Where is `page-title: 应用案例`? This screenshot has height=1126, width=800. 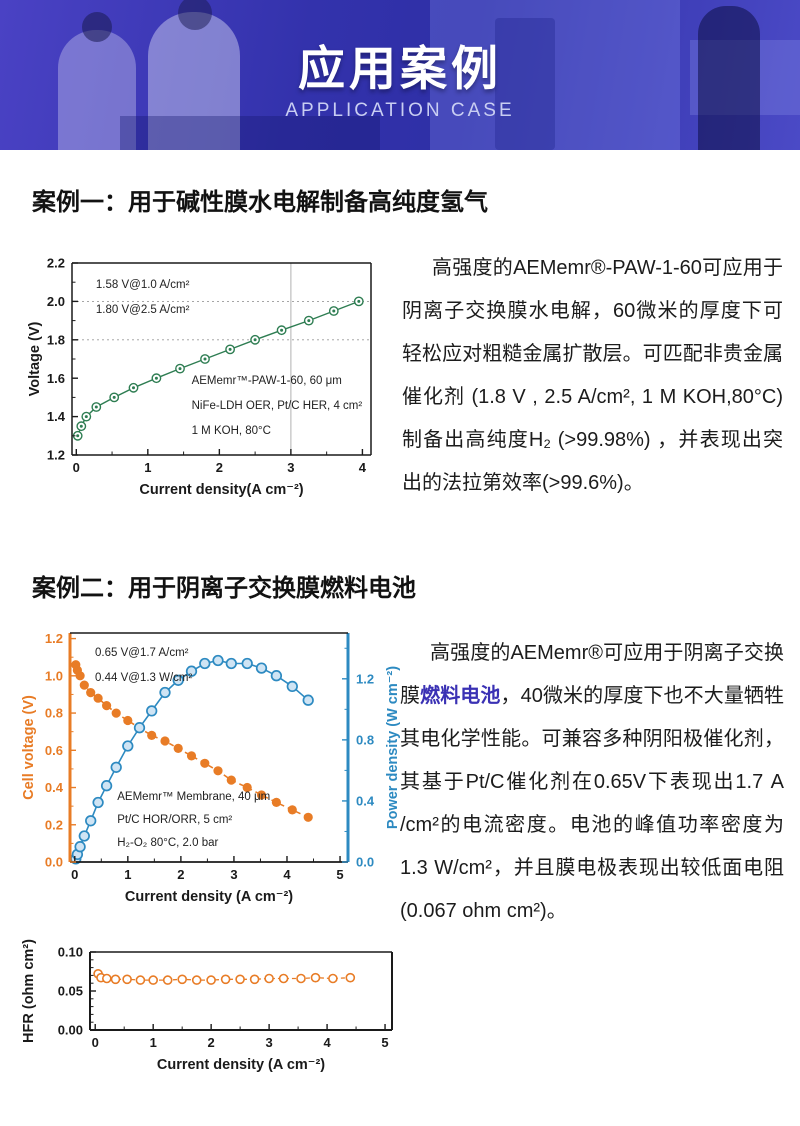
page-title: 应用案例 is located at coordinates (400, 68).